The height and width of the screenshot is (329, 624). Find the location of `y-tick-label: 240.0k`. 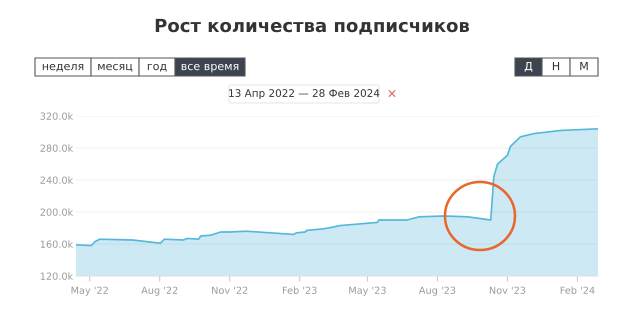

y-tick-label: 240.0k is located at coordinates (57, 180).